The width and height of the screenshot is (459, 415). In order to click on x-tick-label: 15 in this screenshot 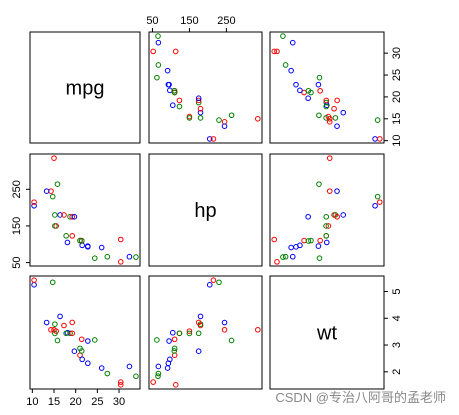, I will do `click(54, 402)`.